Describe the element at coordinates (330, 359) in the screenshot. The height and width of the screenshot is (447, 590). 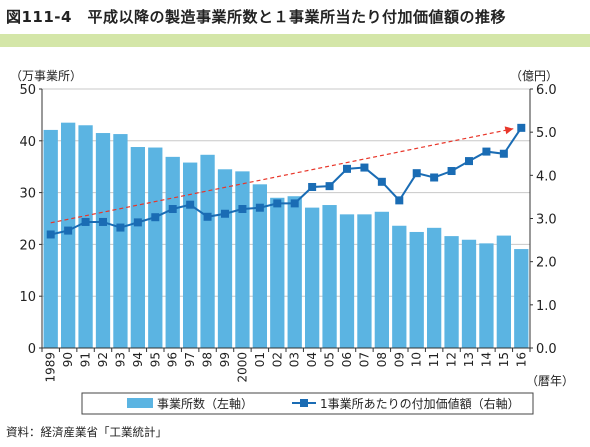
I see `x-tick-label: 05` at that location.